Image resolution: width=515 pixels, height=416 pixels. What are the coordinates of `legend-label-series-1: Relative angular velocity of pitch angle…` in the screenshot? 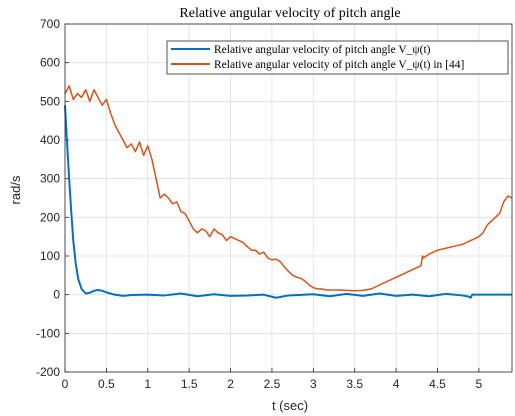 It's located at (322, 50).